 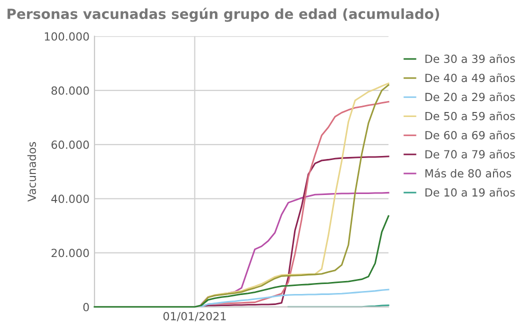 What do you see at coordinates (70, 144) in the screenshot?
I see `y-tick-label: 60.000` at bounding box center [70, 144].